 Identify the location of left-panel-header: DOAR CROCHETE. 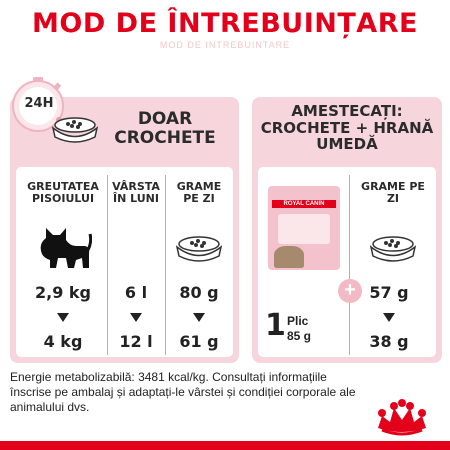
(165, 128).